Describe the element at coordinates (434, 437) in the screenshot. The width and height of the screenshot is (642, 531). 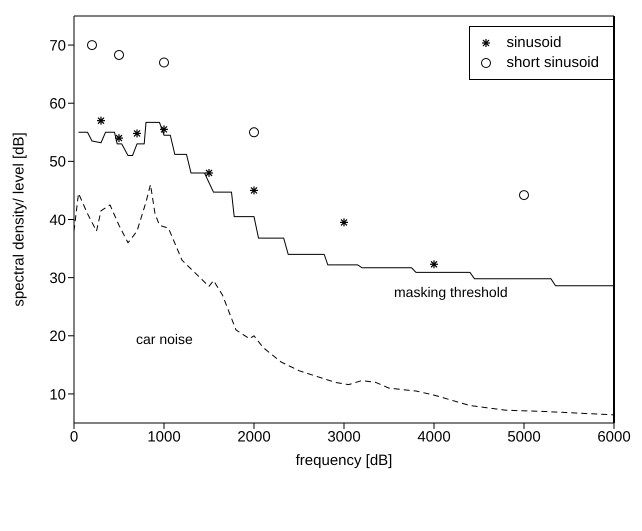
I see `x-tick-label: 4000` at that location.